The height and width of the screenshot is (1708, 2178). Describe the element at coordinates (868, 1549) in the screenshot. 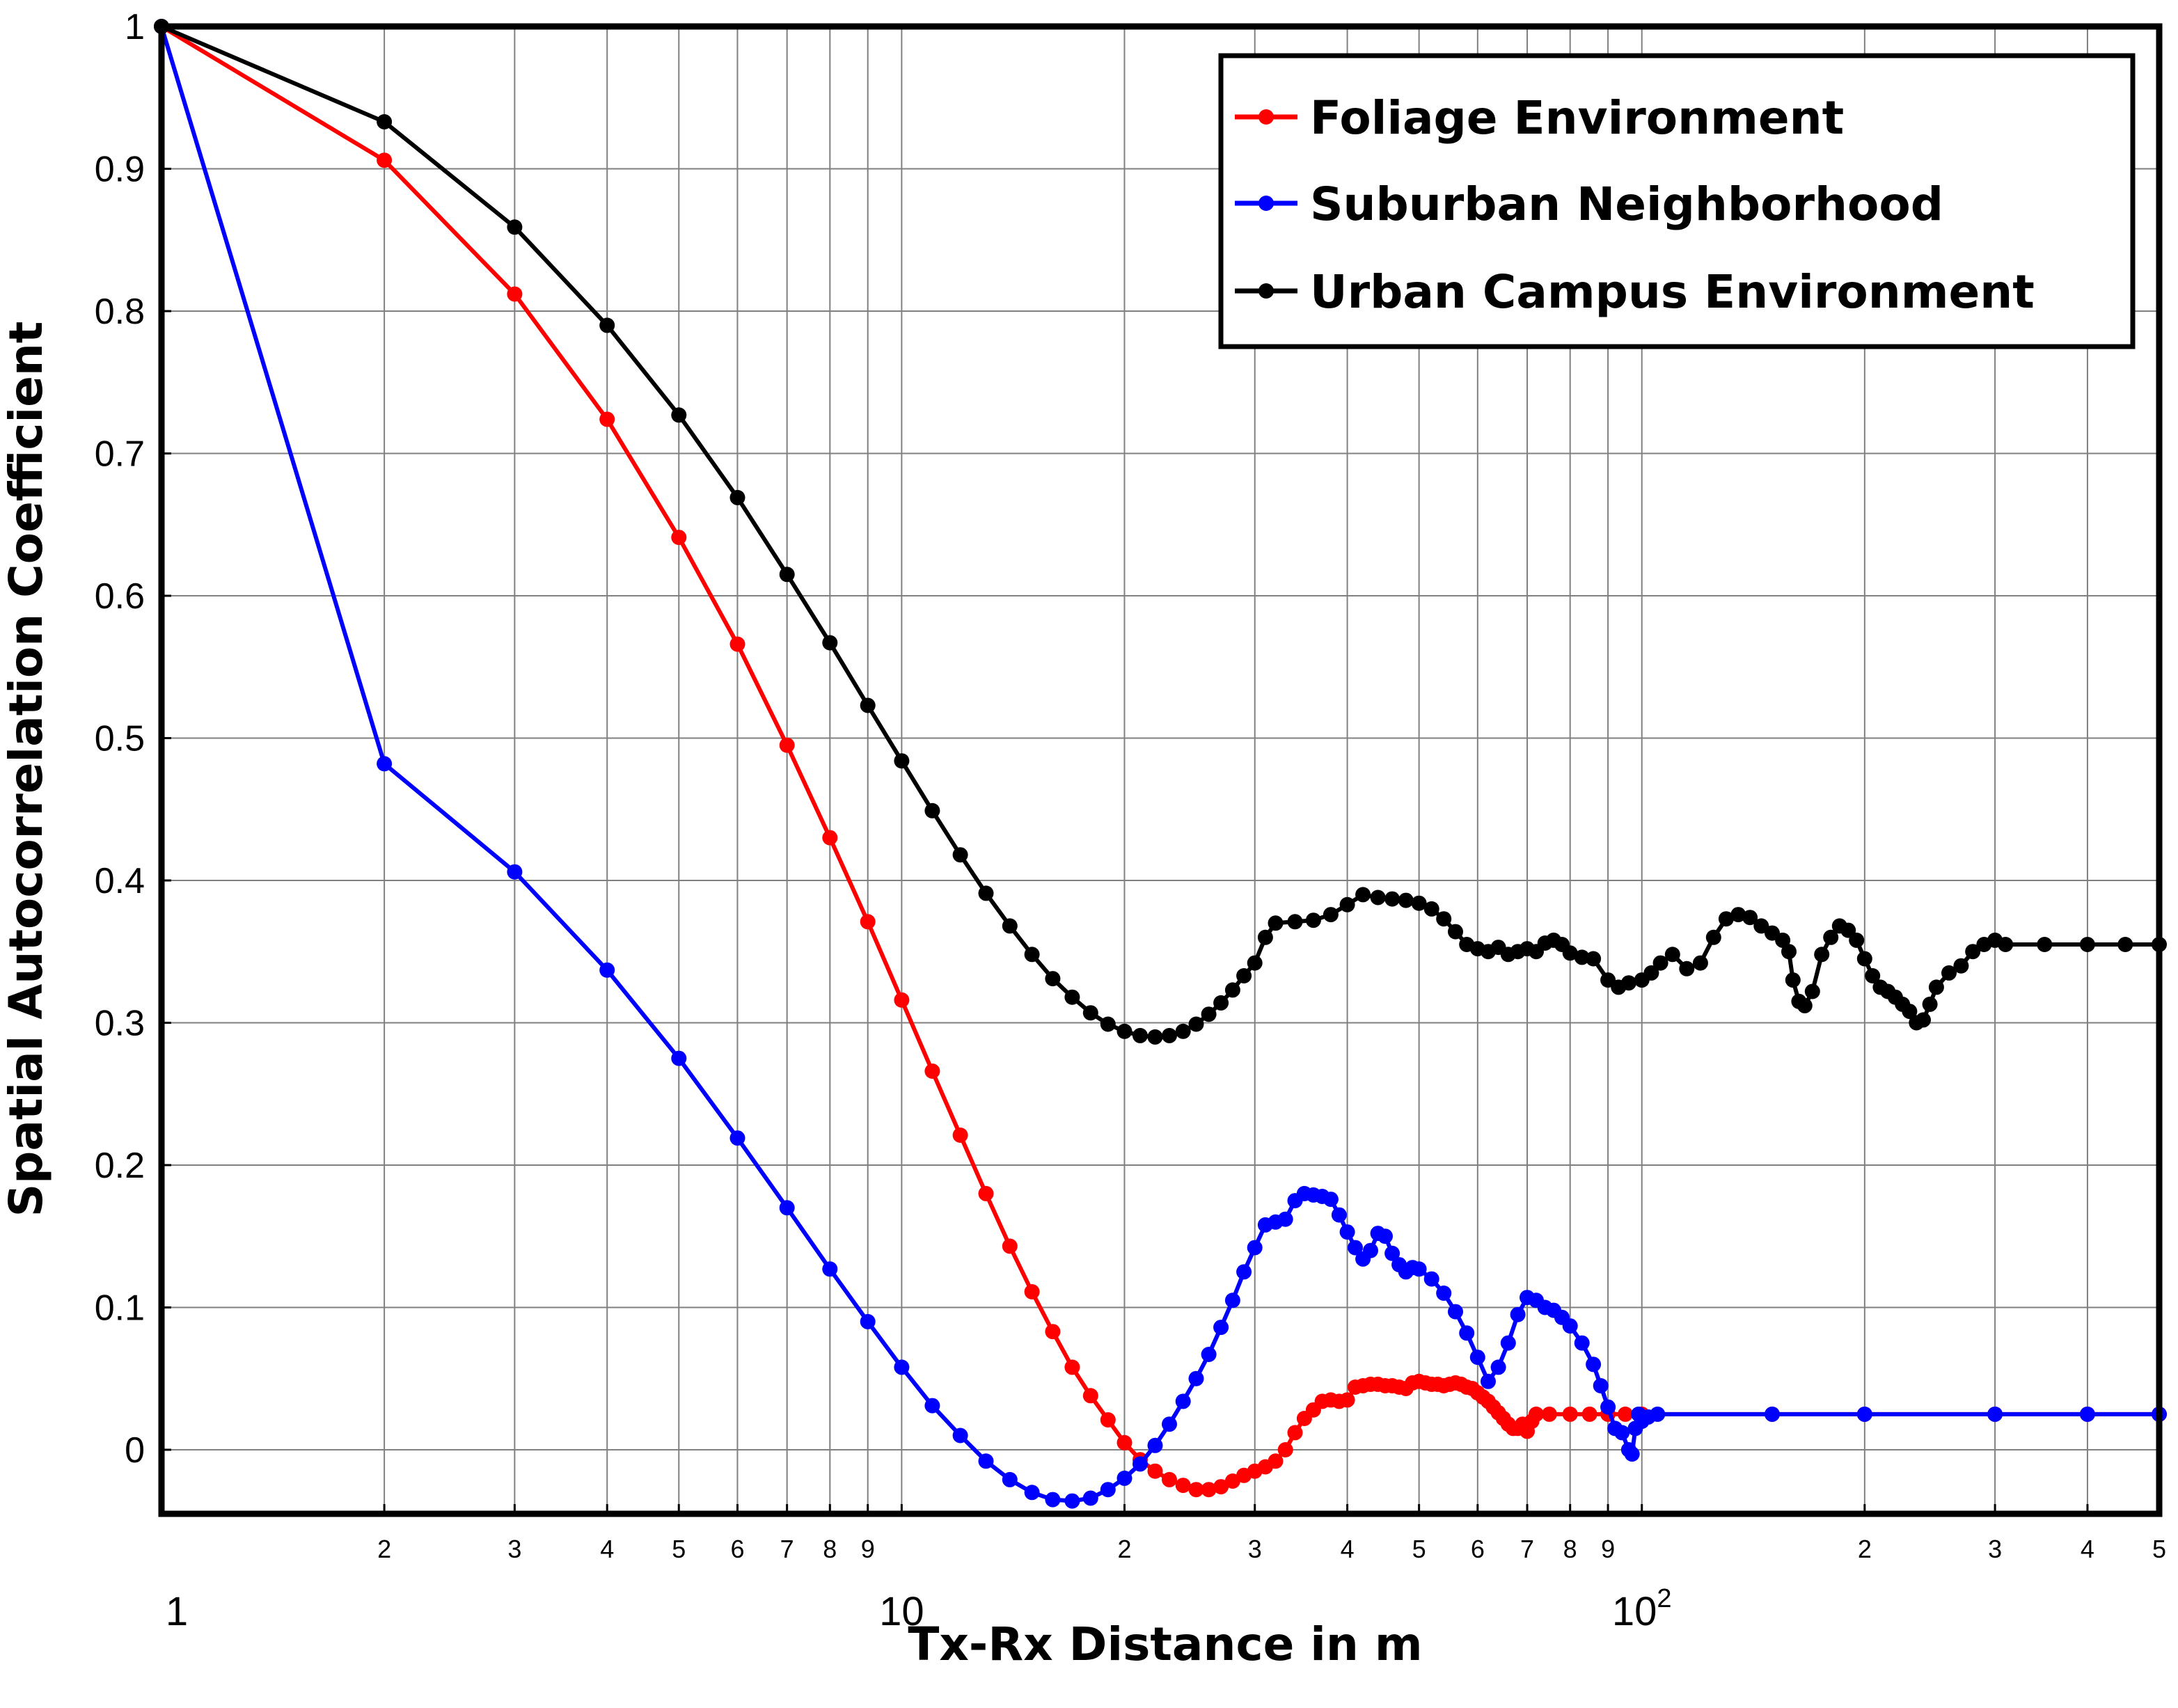

I see `x-tick-label-minor: 9` at that location.